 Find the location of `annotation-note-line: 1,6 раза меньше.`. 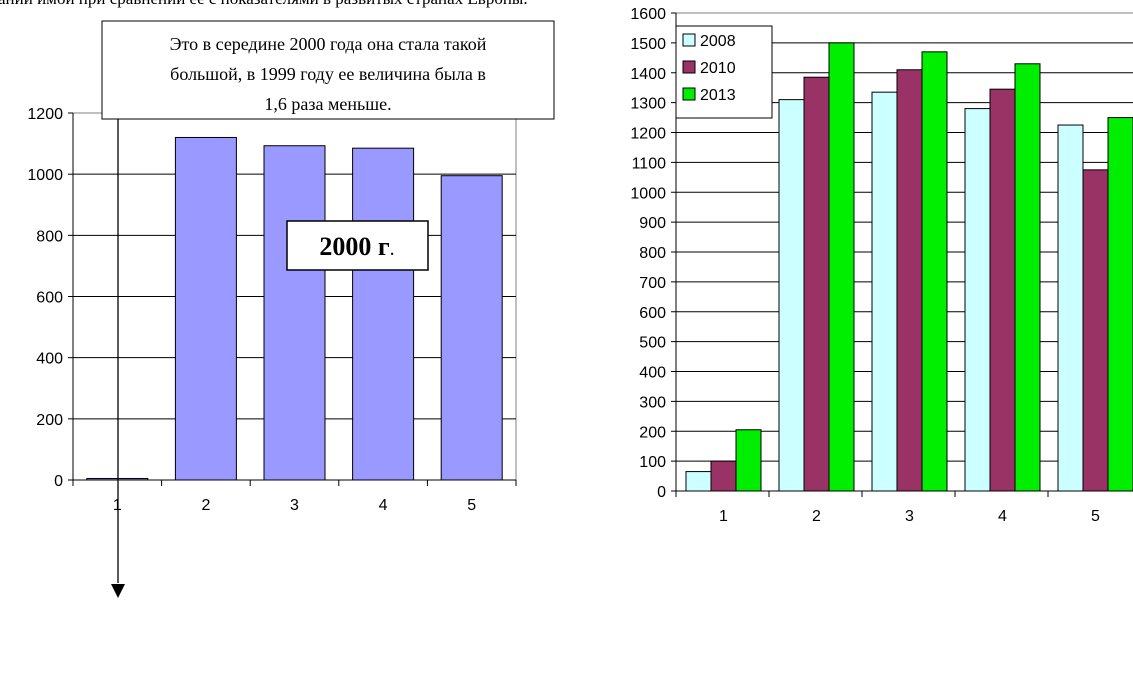

annotation-note-line: 1,6 раза меньше. is located at coordinates (327, 104).